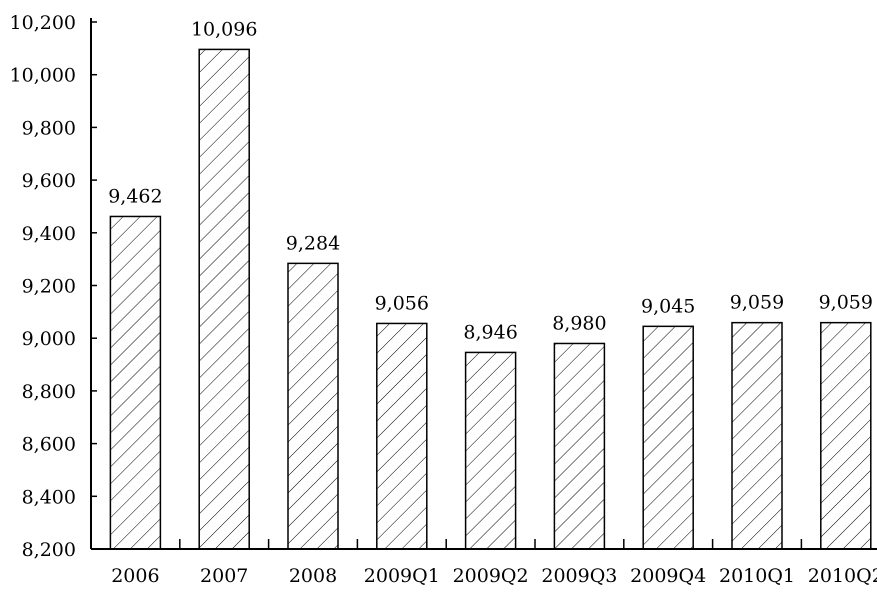 The width and height of the screenshot is (877, 593). What do you see at coordinates (49, 550) in the screenshot?
I see `y-tick-label: 8,200` at bounding box center [49, 550].